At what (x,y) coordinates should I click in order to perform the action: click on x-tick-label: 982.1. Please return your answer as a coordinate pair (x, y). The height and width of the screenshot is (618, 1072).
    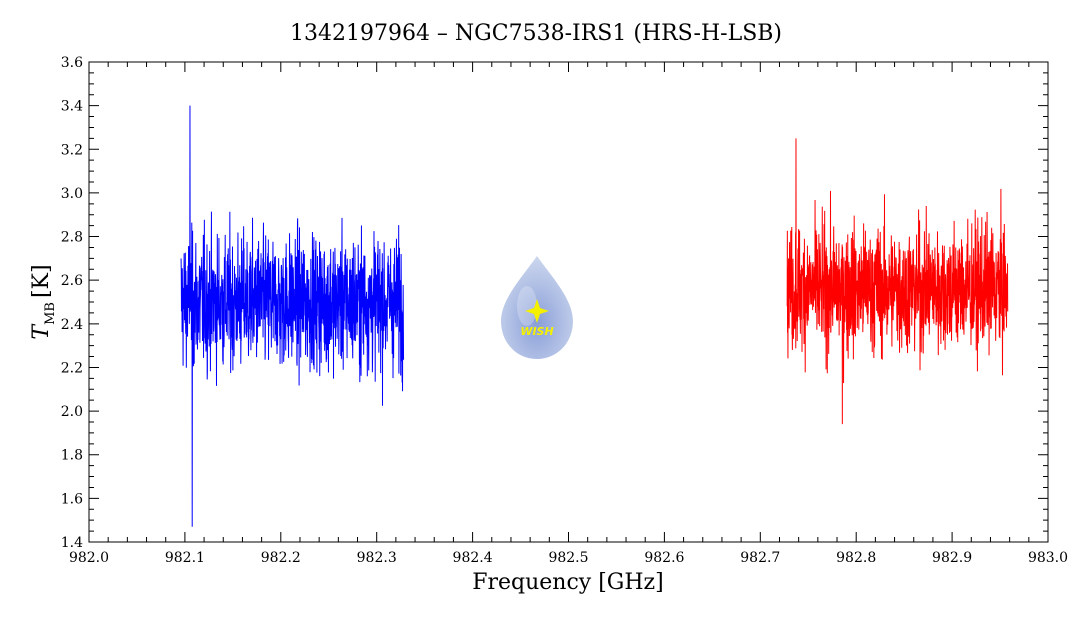
    Looking at the image, I should click on (185, 558).